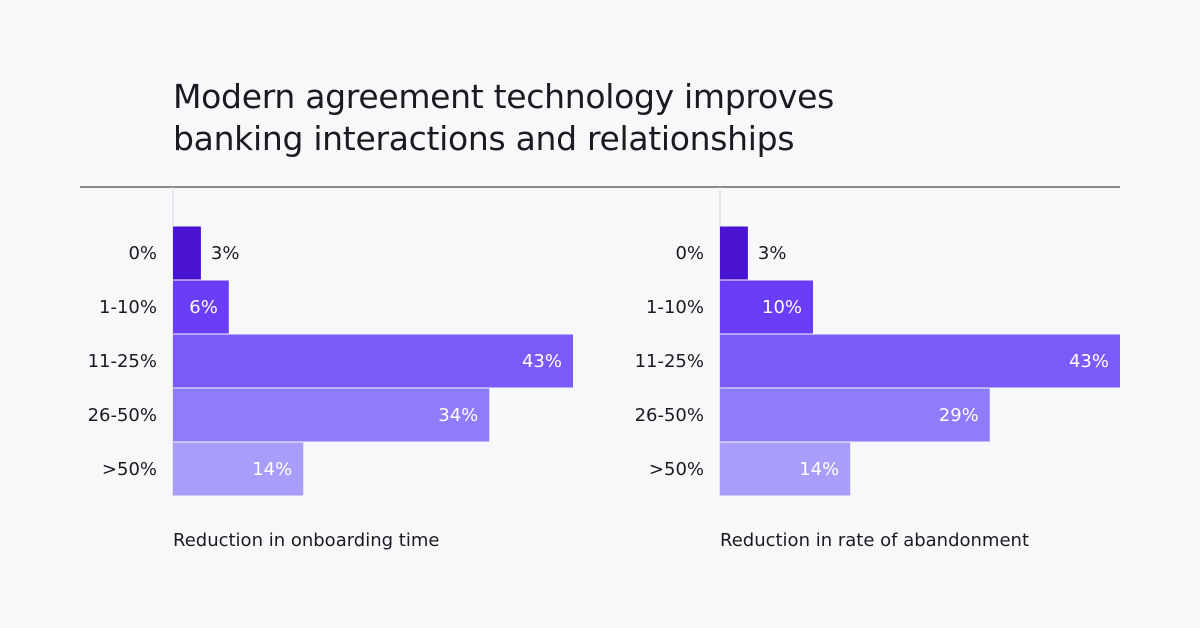 The width and height of the screenshot is (1200, 628). I want to click on value-label: 34%, so click(458, 415).